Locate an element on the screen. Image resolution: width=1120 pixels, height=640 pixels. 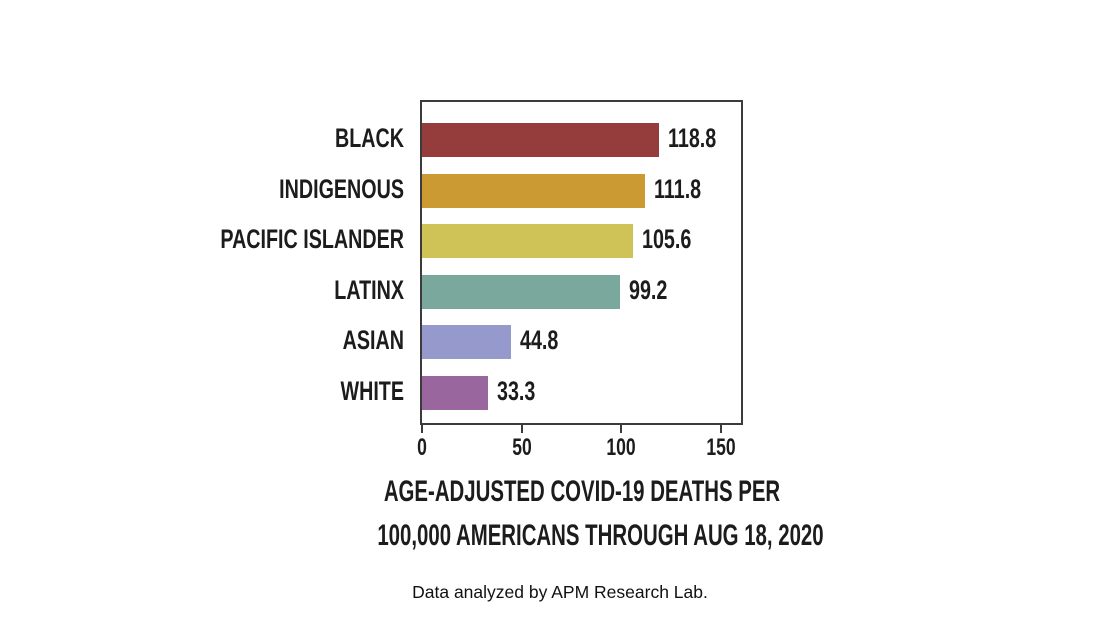
x-axis-title-line2: 100,000 AMERICANS THROUGH AUG 18, 2020 is located at coordinates (600, 535).